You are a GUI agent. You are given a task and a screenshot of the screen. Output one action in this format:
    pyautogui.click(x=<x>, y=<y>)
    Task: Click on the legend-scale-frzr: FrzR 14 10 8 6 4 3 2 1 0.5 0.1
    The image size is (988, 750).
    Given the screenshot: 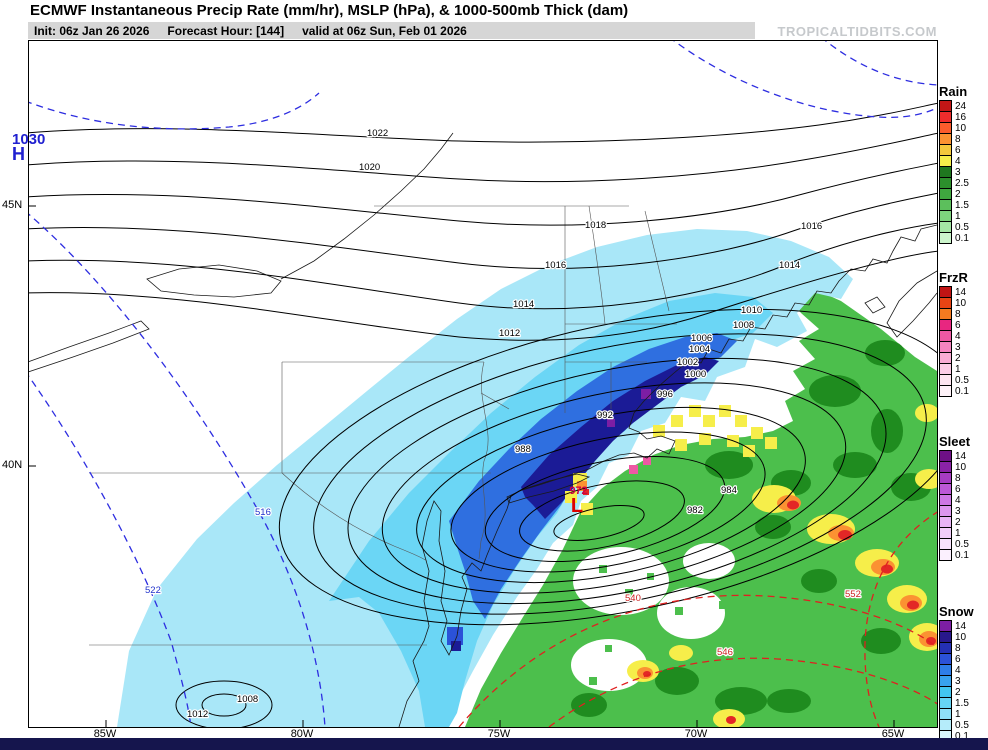 What is the action you would take?
    pyautogui.click(x=963, y=333)
    